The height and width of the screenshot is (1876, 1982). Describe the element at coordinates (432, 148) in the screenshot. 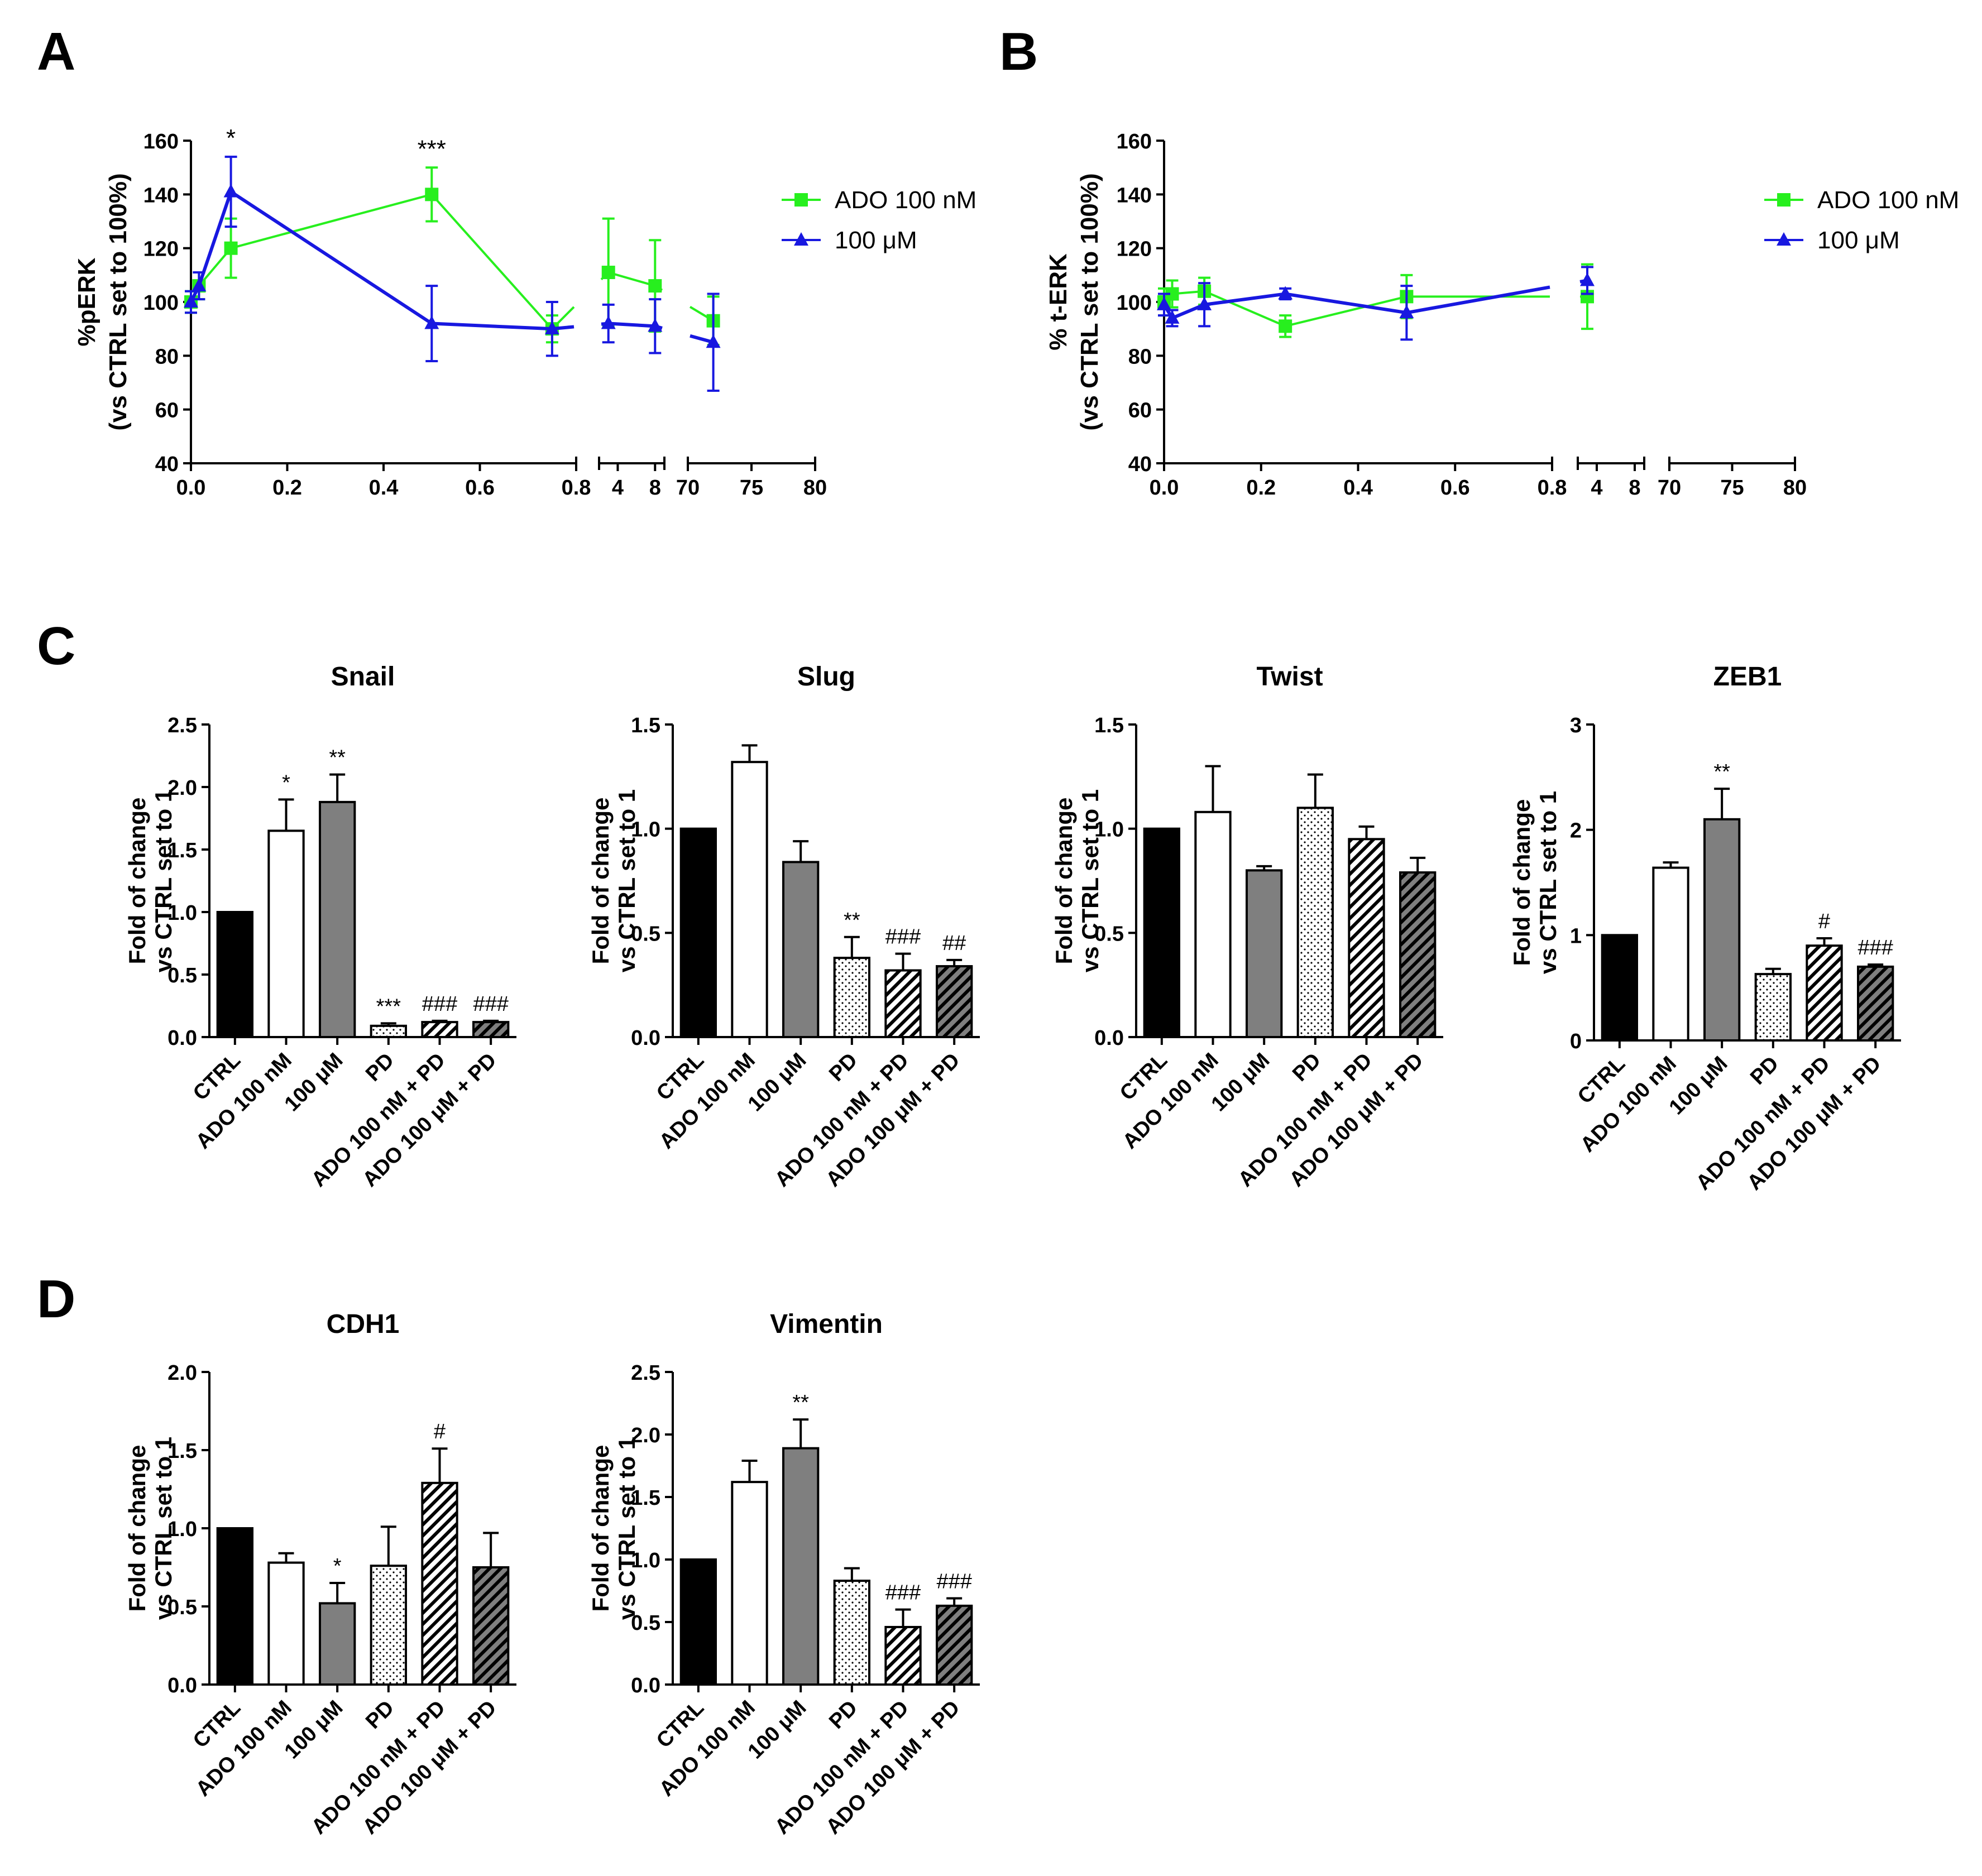

I see `significance-label: ***` at that location.